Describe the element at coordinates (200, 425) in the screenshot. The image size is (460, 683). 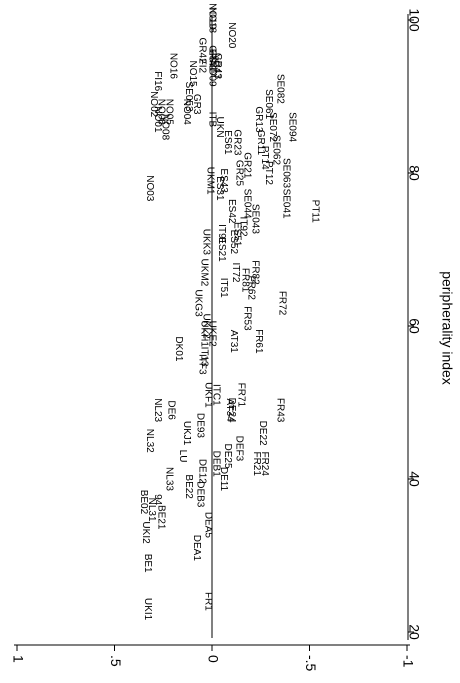
I see `point-label: DE93` at that location.